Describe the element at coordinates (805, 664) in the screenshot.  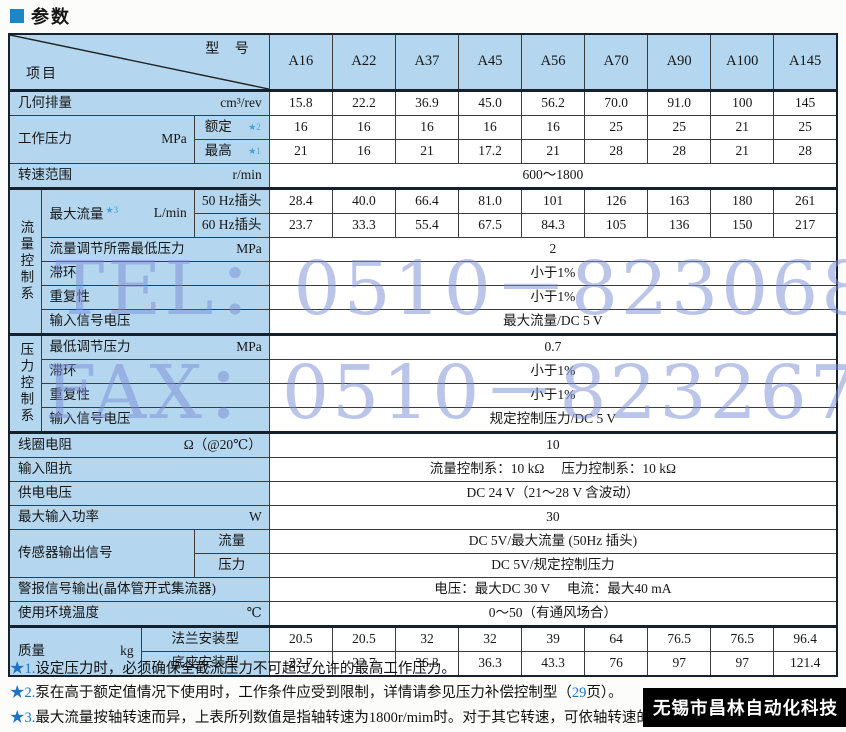
I see `value-cell: 121.4` at that location.